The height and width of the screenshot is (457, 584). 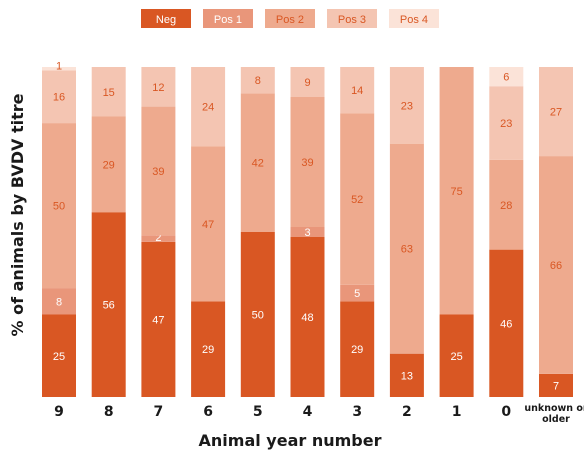 What do you see at coordinates (290, 440) in the screenshot?
I see `x-axis-title: Animal year number` at bounding box center [290, 440].